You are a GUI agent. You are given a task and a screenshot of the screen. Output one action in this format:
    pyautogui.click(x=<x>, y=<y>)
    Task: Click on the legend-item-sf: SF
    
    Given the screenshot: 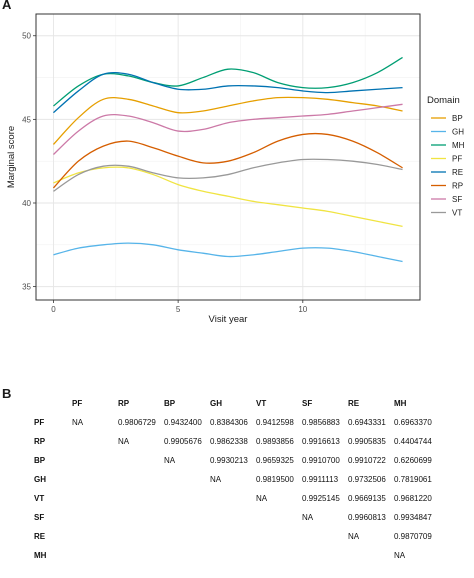 What is the action you would take?
    pyautogui.click(x=446, y=199)
    